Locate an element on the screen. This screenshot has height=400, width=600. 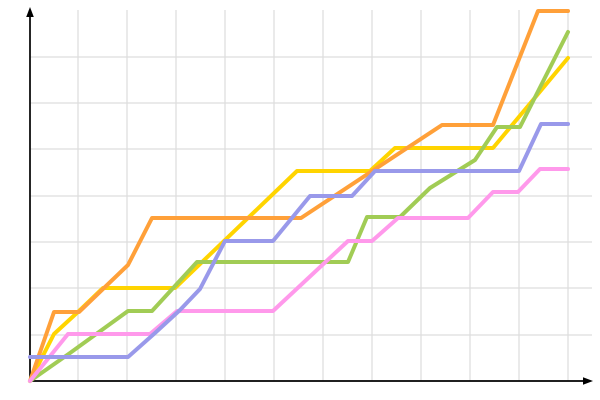
x-axis-arrow-icon is located at coordinates (588, 381).